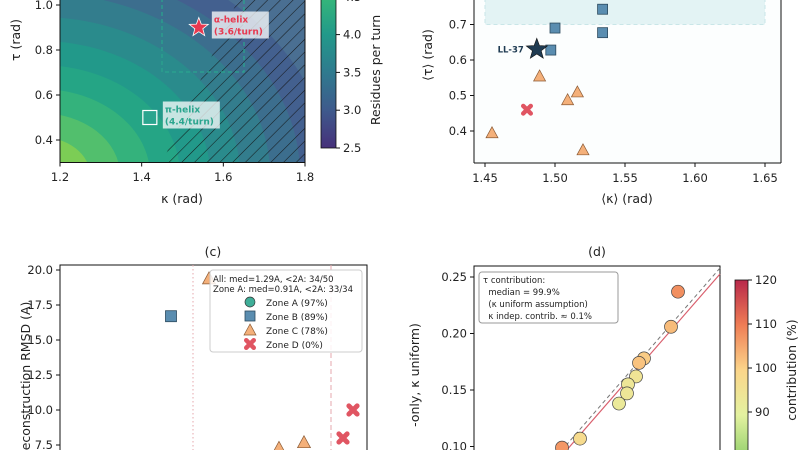 This screenshot has height=450, width=800. What do you see at coordinates (791, 369) in the screenshot?
I see `colorbar-label-d: contribution (%)` at bounding box center [791, 369].